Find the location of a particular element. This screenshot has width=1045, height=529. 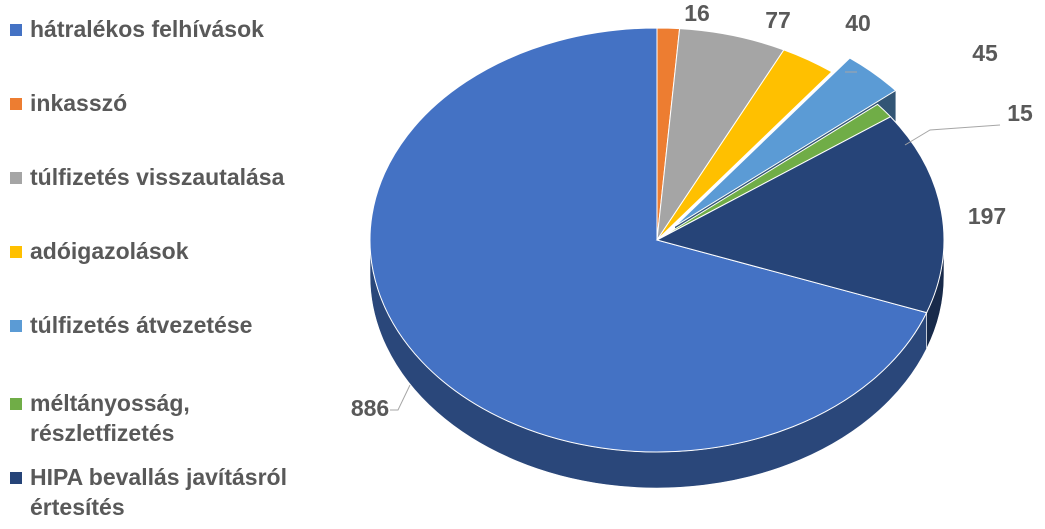

legend-item: túlfizetés visszautalása is located at coordinates (175, 177).